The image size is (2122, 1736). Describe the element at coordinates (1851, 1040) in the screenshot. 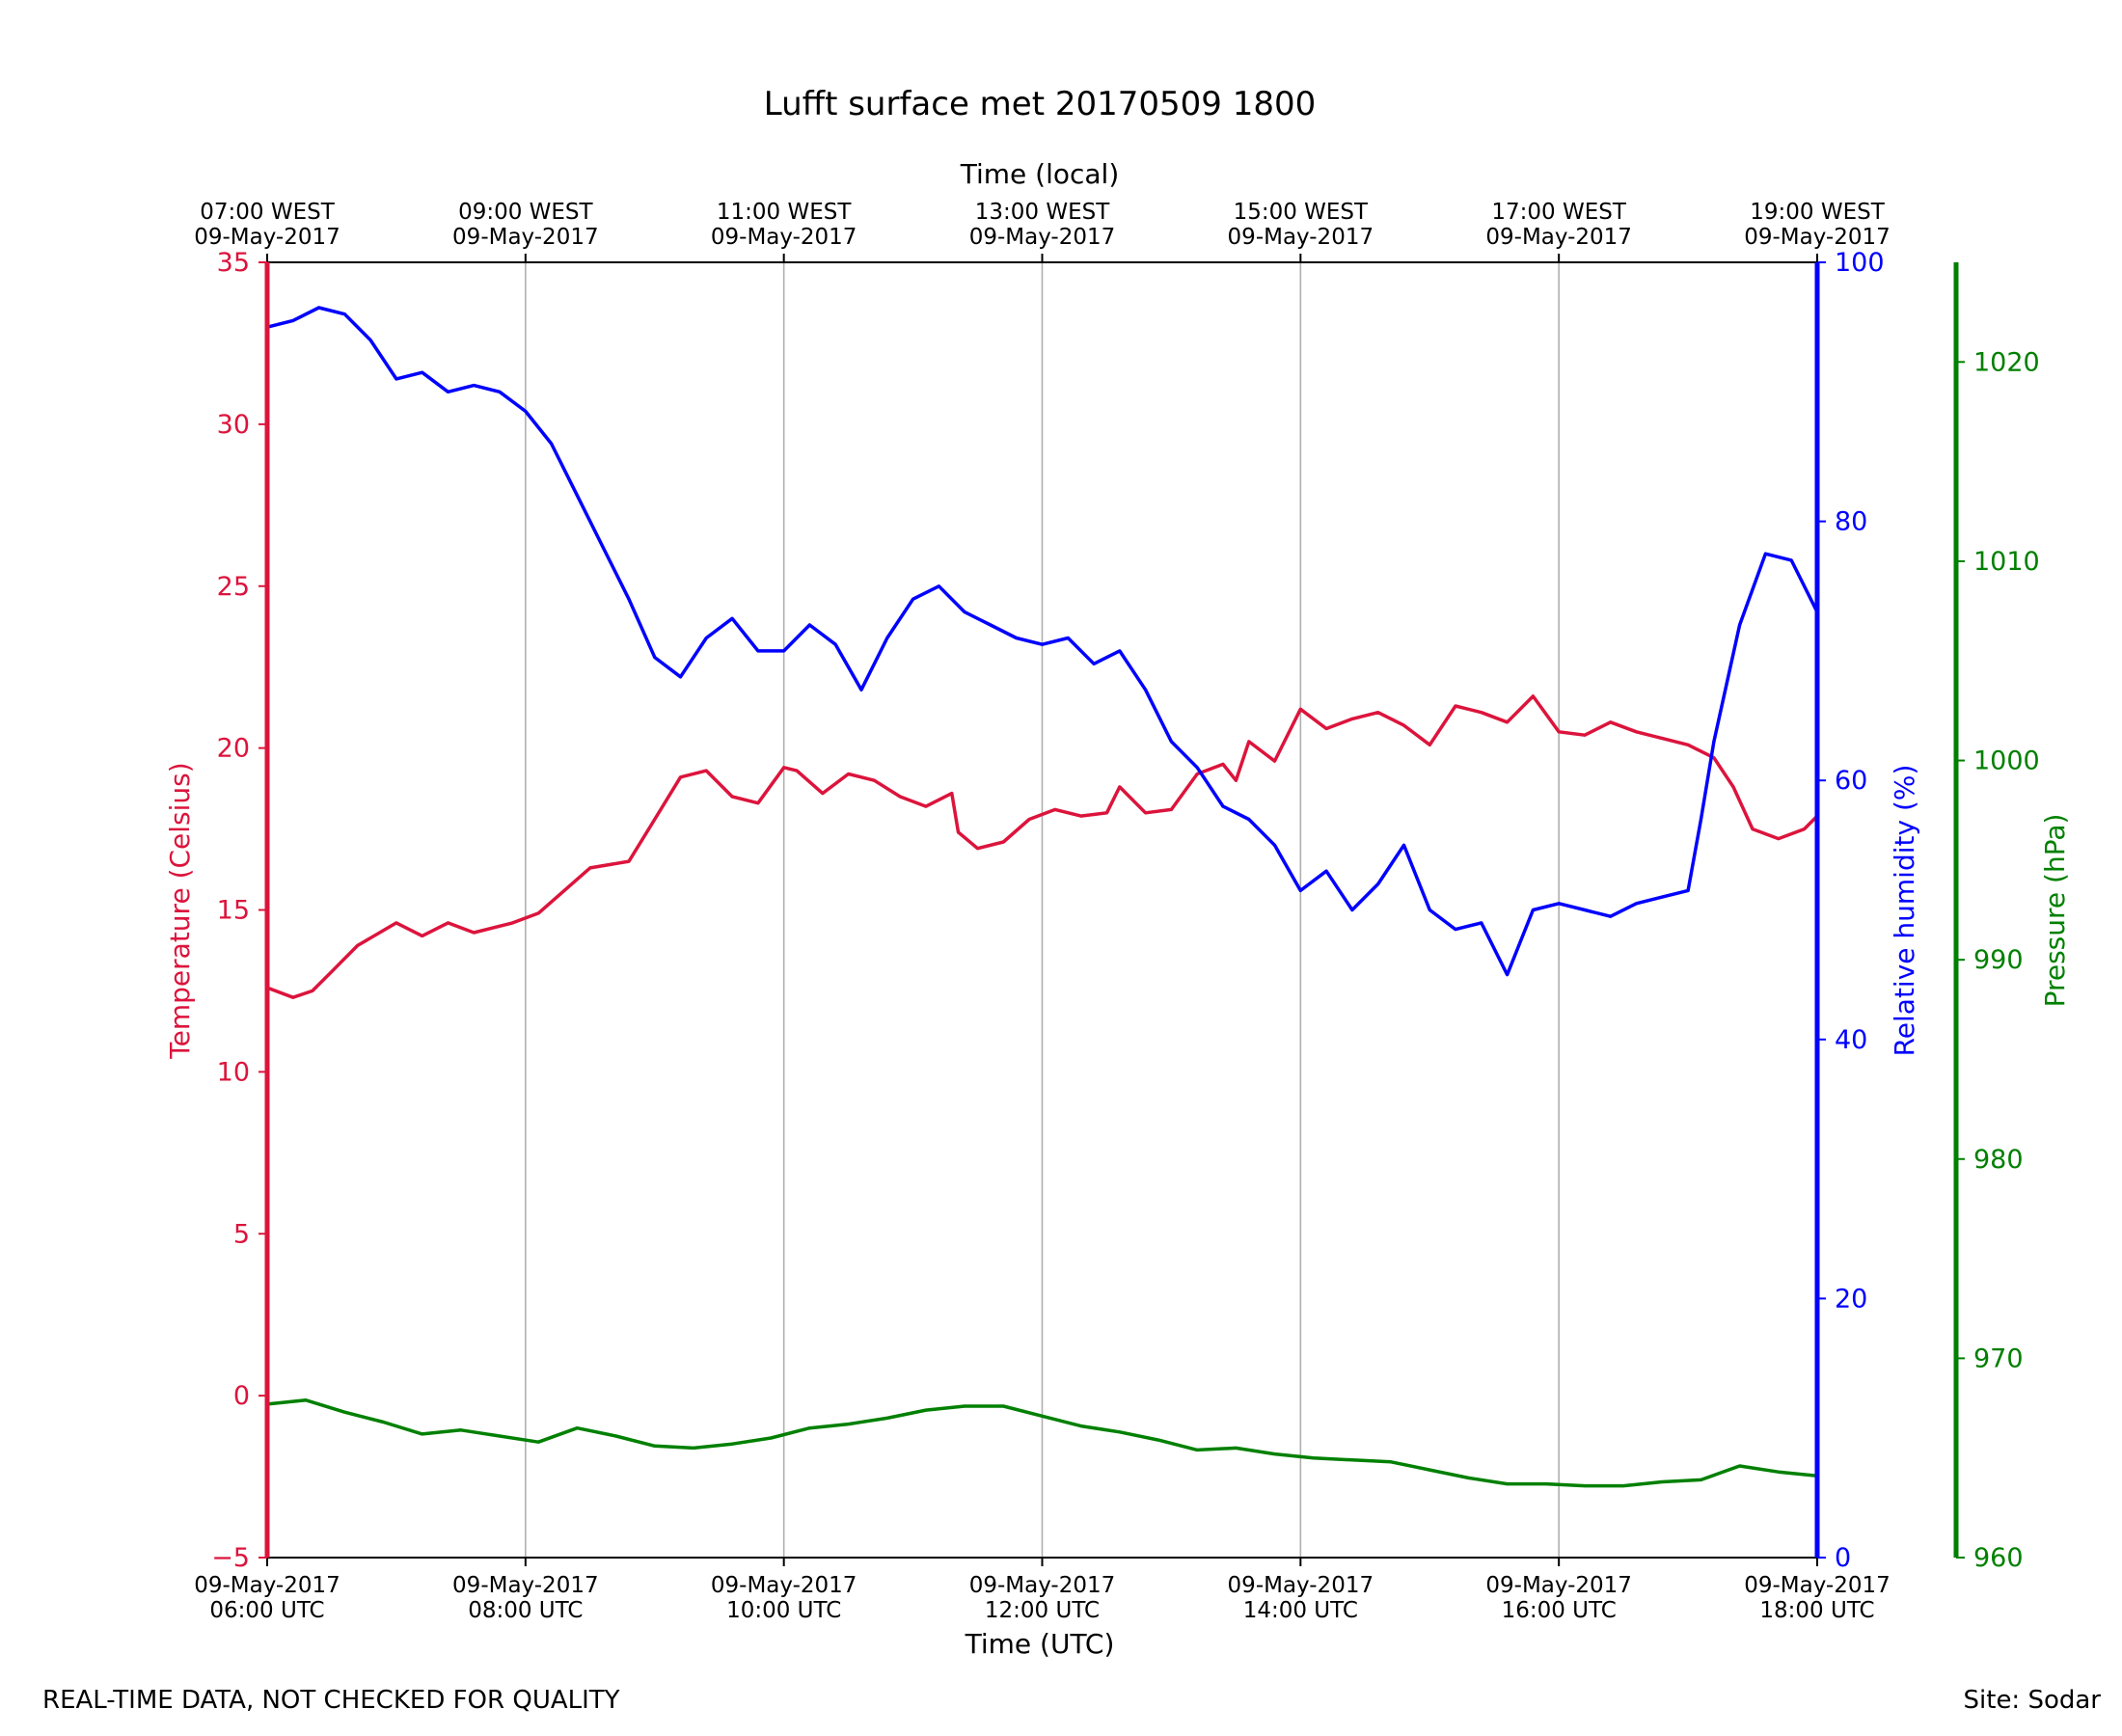

I see `humidity-tick-label: 40` at that location.